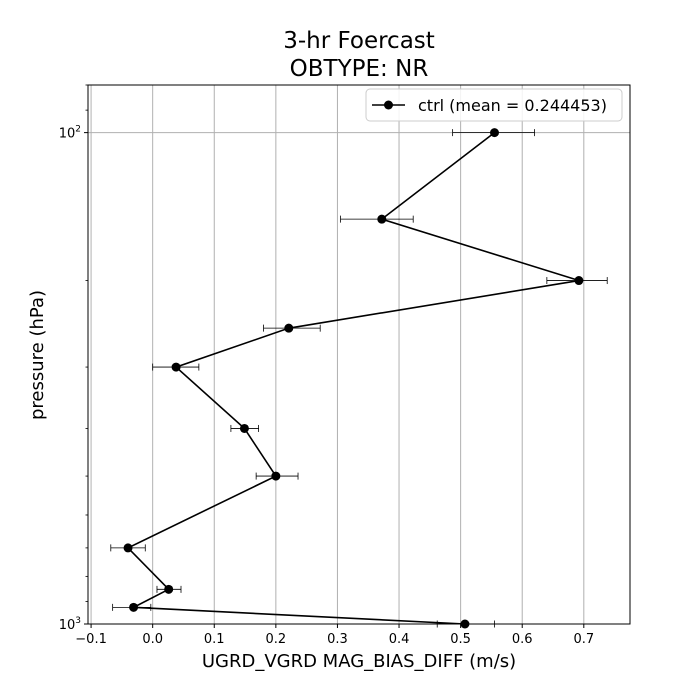 The width and height of the screenshot is (700, 700). Describe the element at coordinates (91, 639) in the screenshot. I see `x-tick-label: −0.1` at that location.